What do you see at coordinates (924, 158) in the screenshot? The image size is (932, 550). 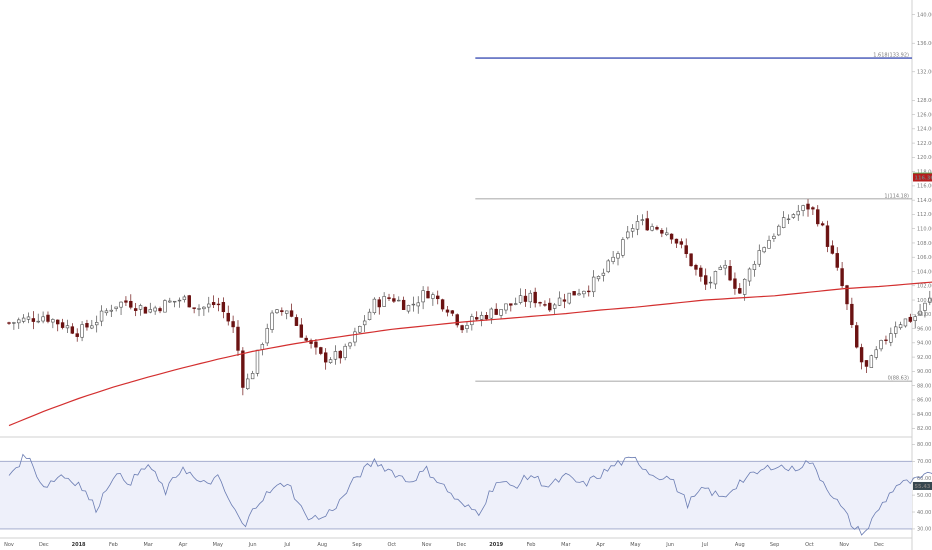 I see `price-tick-label: 120.00` at bounding box center [924, 158].